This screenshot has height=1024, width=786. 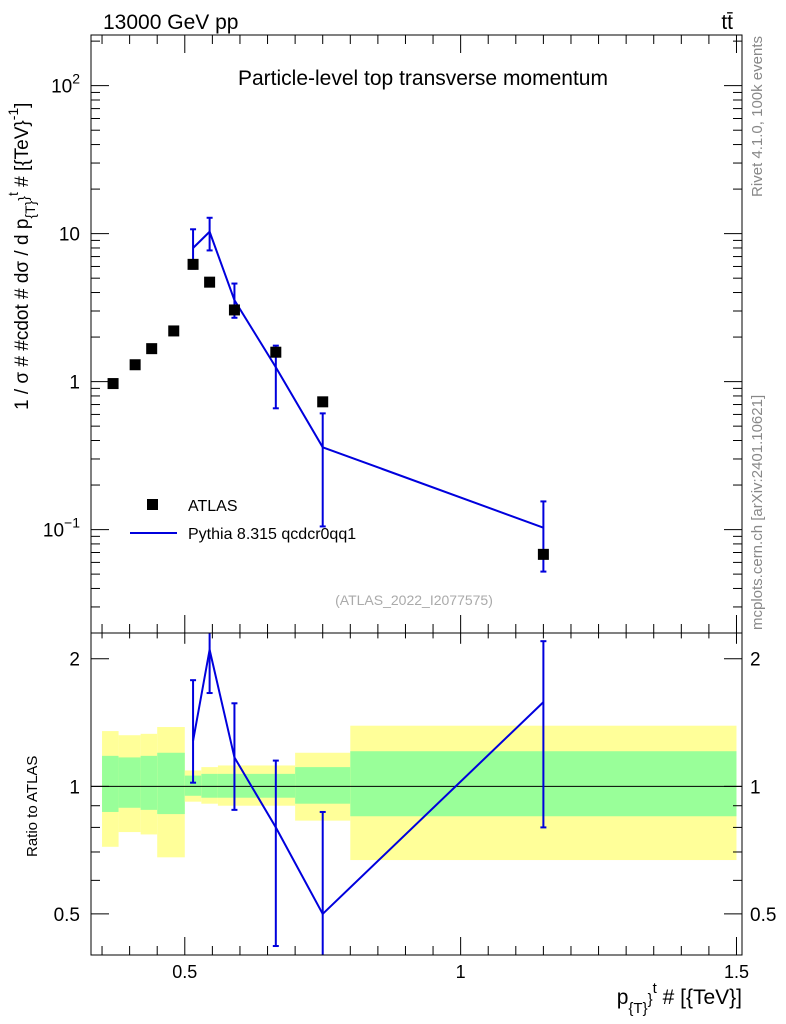 What do you see at coordinates (755, 787) in the screenshot?
I see `ratio-y-tick-label-right: 1` at bounding box center [755, 787].